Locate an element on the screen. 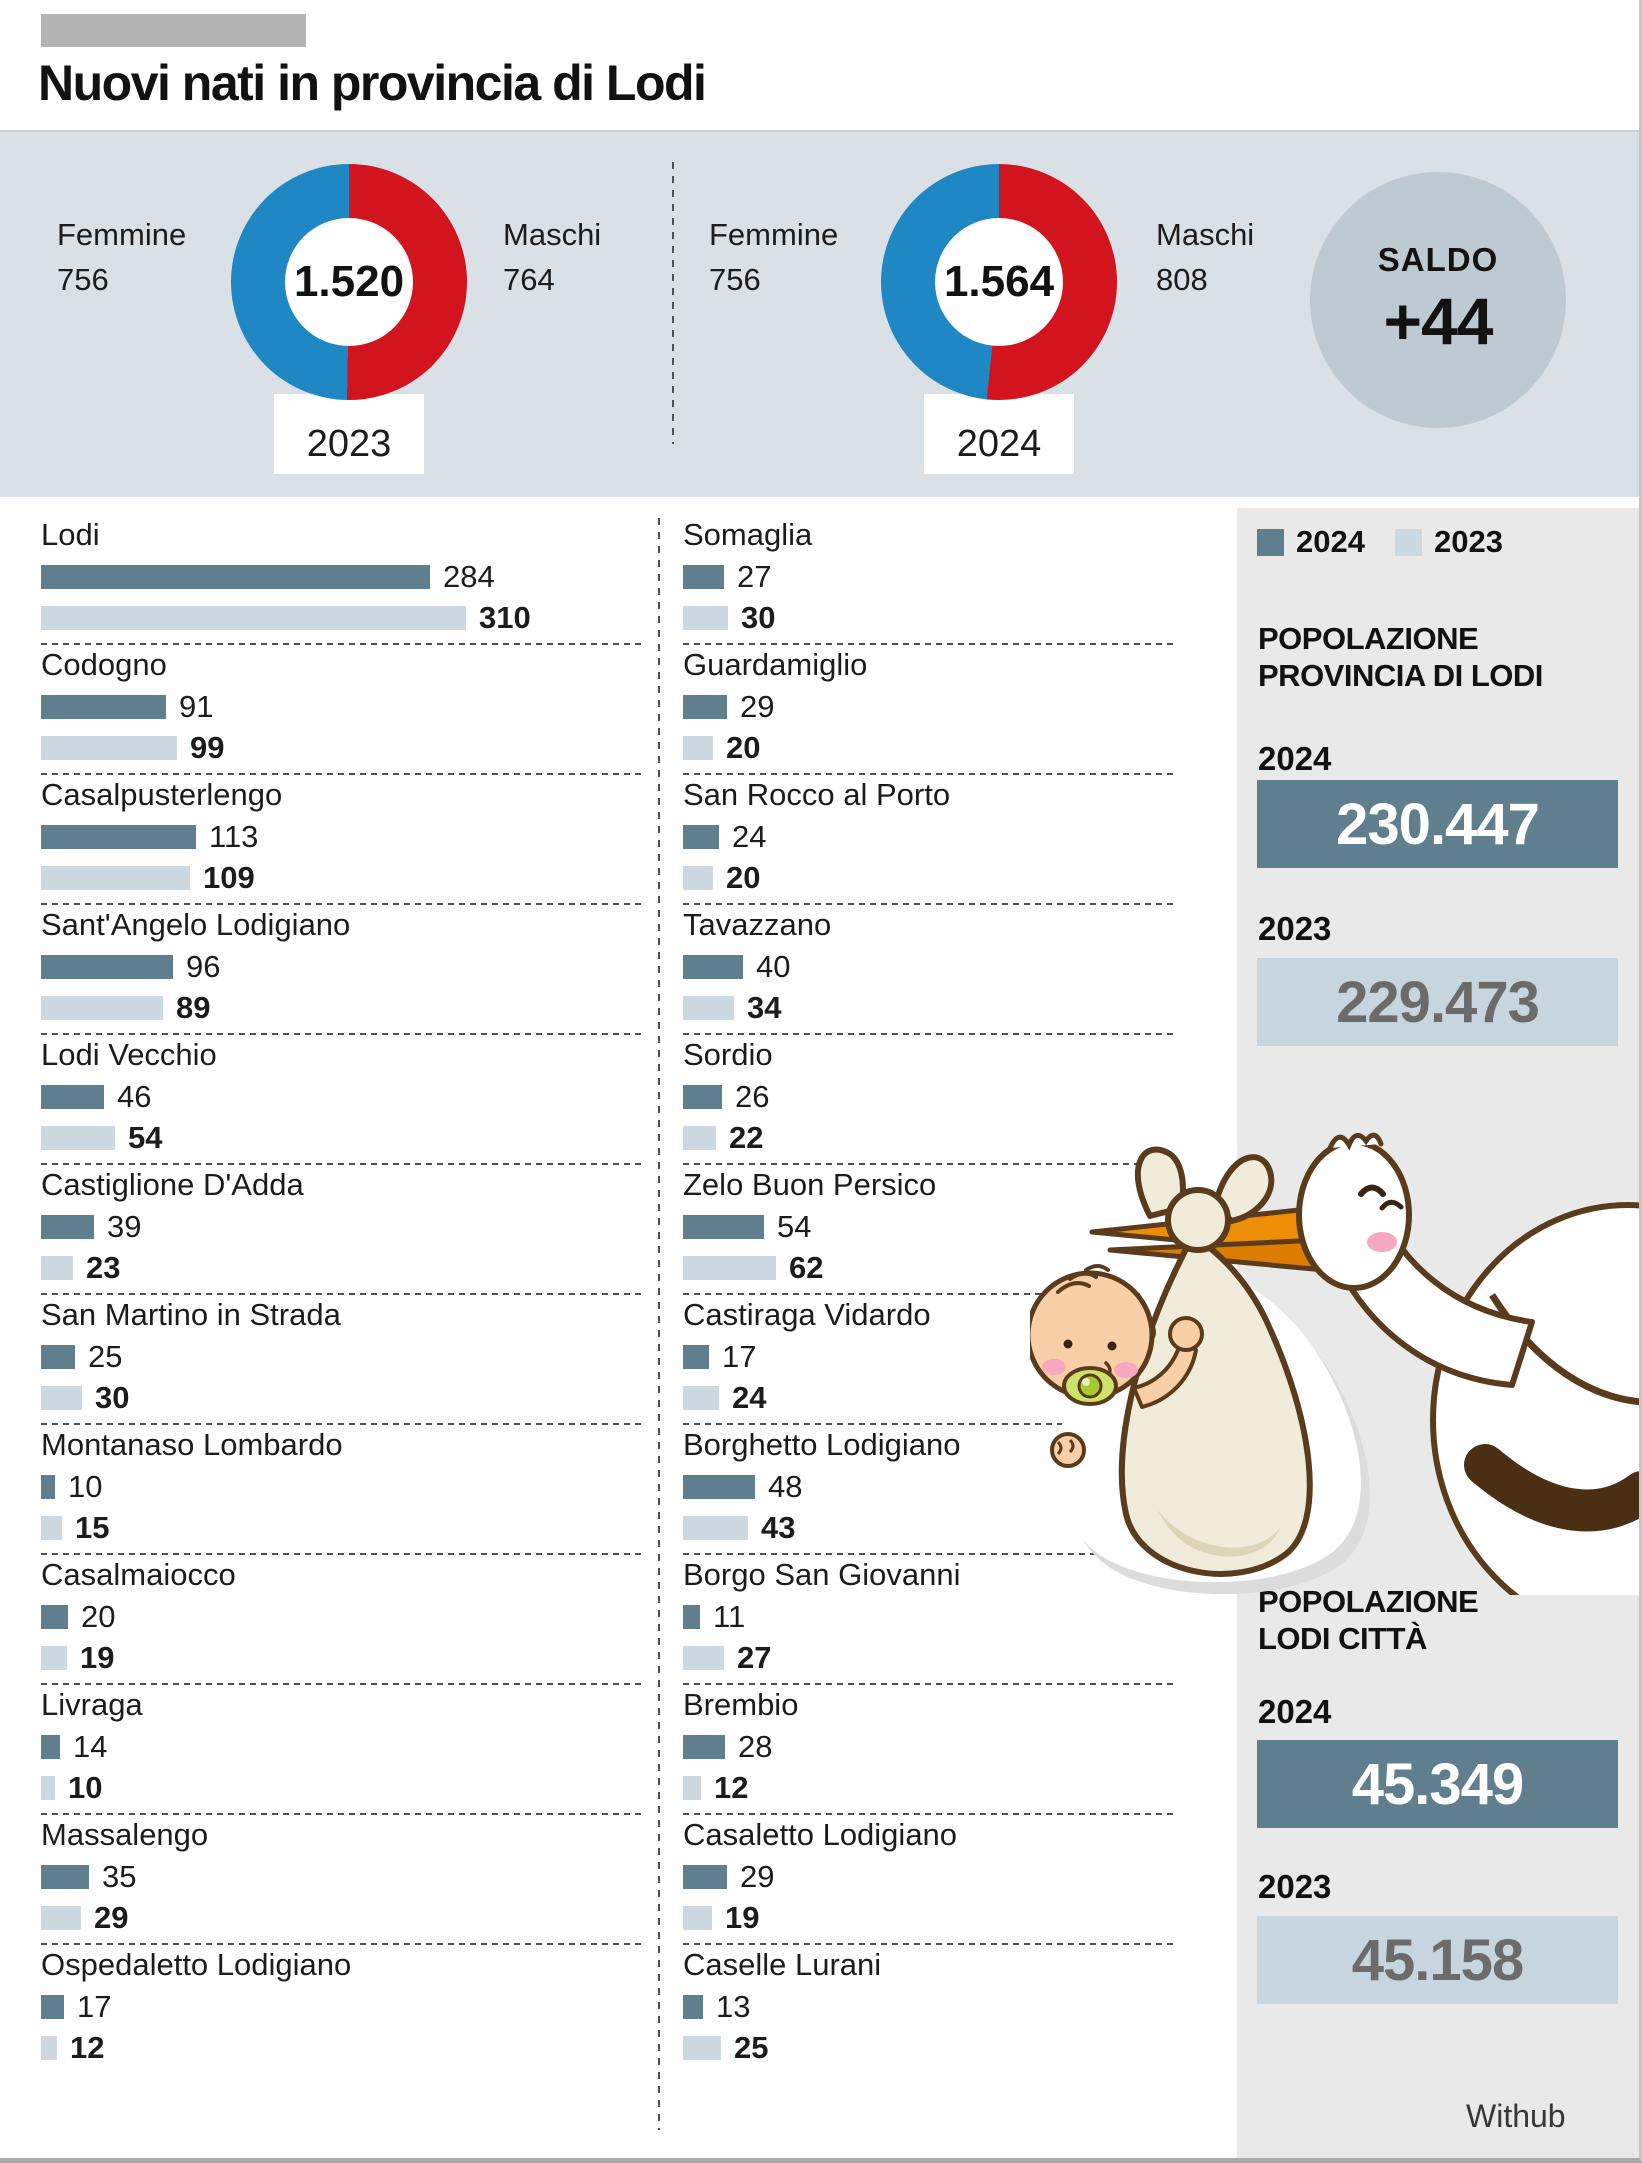 The image size is (1642, 2163). bar-row: 310 is located at coordinates (341, 617).